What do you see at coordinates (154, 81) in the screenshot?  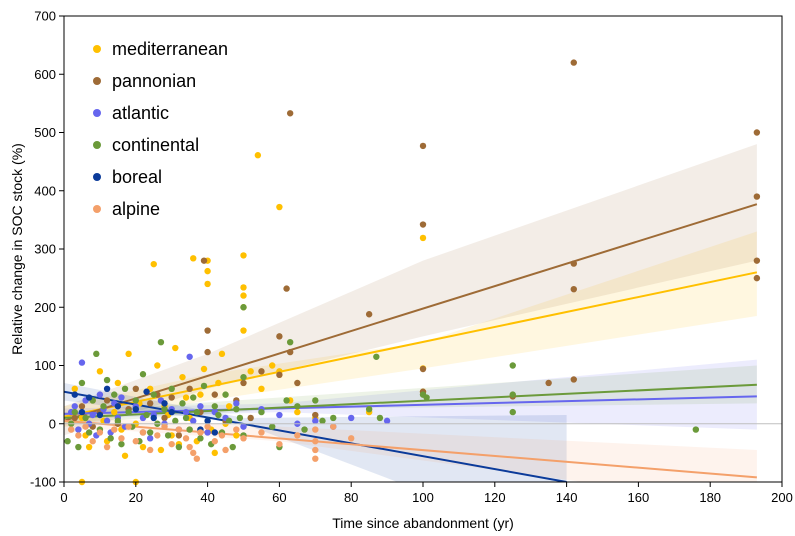 I see `legend-label-pannonian: pannonian` at bounding box center [154, 81].